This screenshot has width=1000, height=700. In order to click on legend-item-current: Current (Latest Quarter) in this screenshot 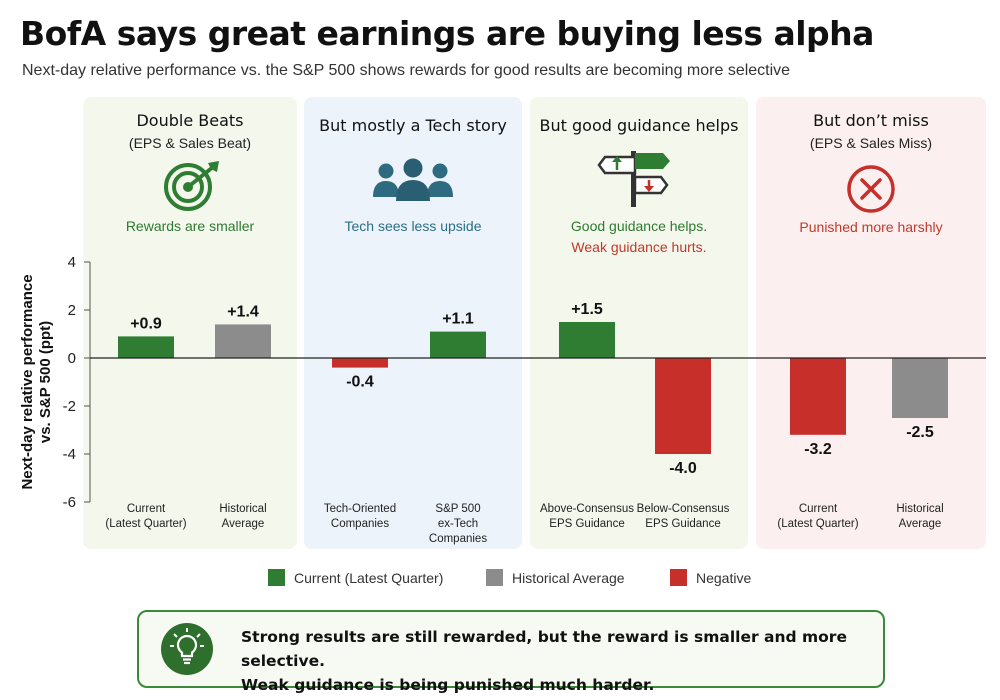, I will do `click(355, 577)`.